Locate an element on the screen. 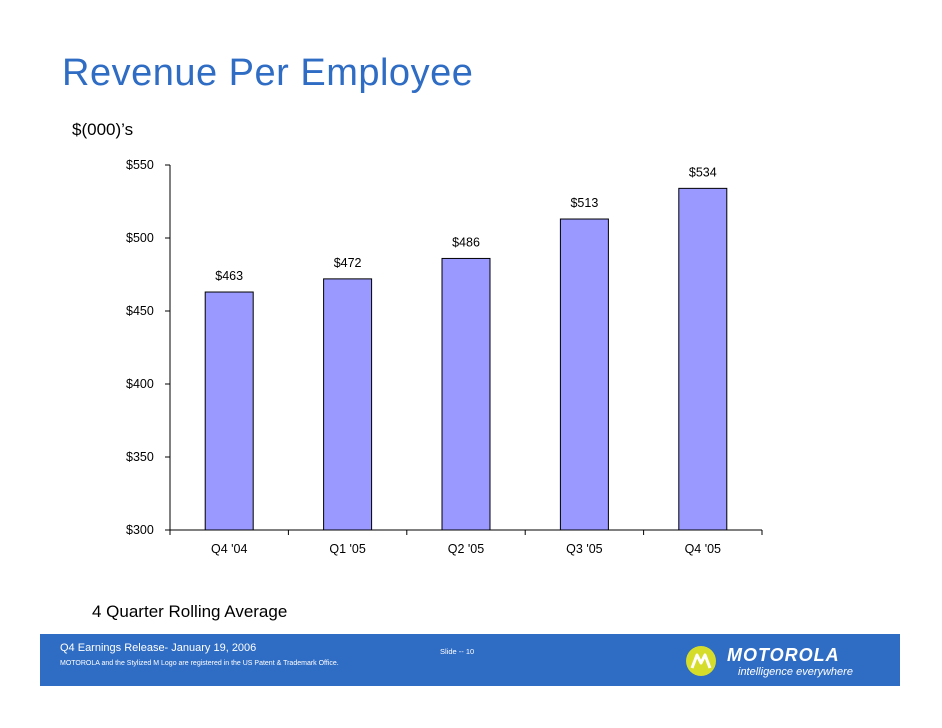  chart-caption: 4 Quarter Rolling Average is located at coordinates (190, 611).